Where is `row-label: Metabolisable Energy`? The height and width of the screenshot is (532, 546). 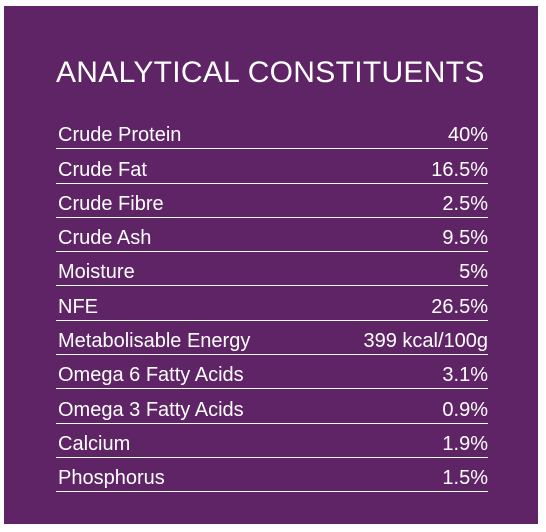 row-label: Metabolisable Energy is located at coordinates (154, 341).